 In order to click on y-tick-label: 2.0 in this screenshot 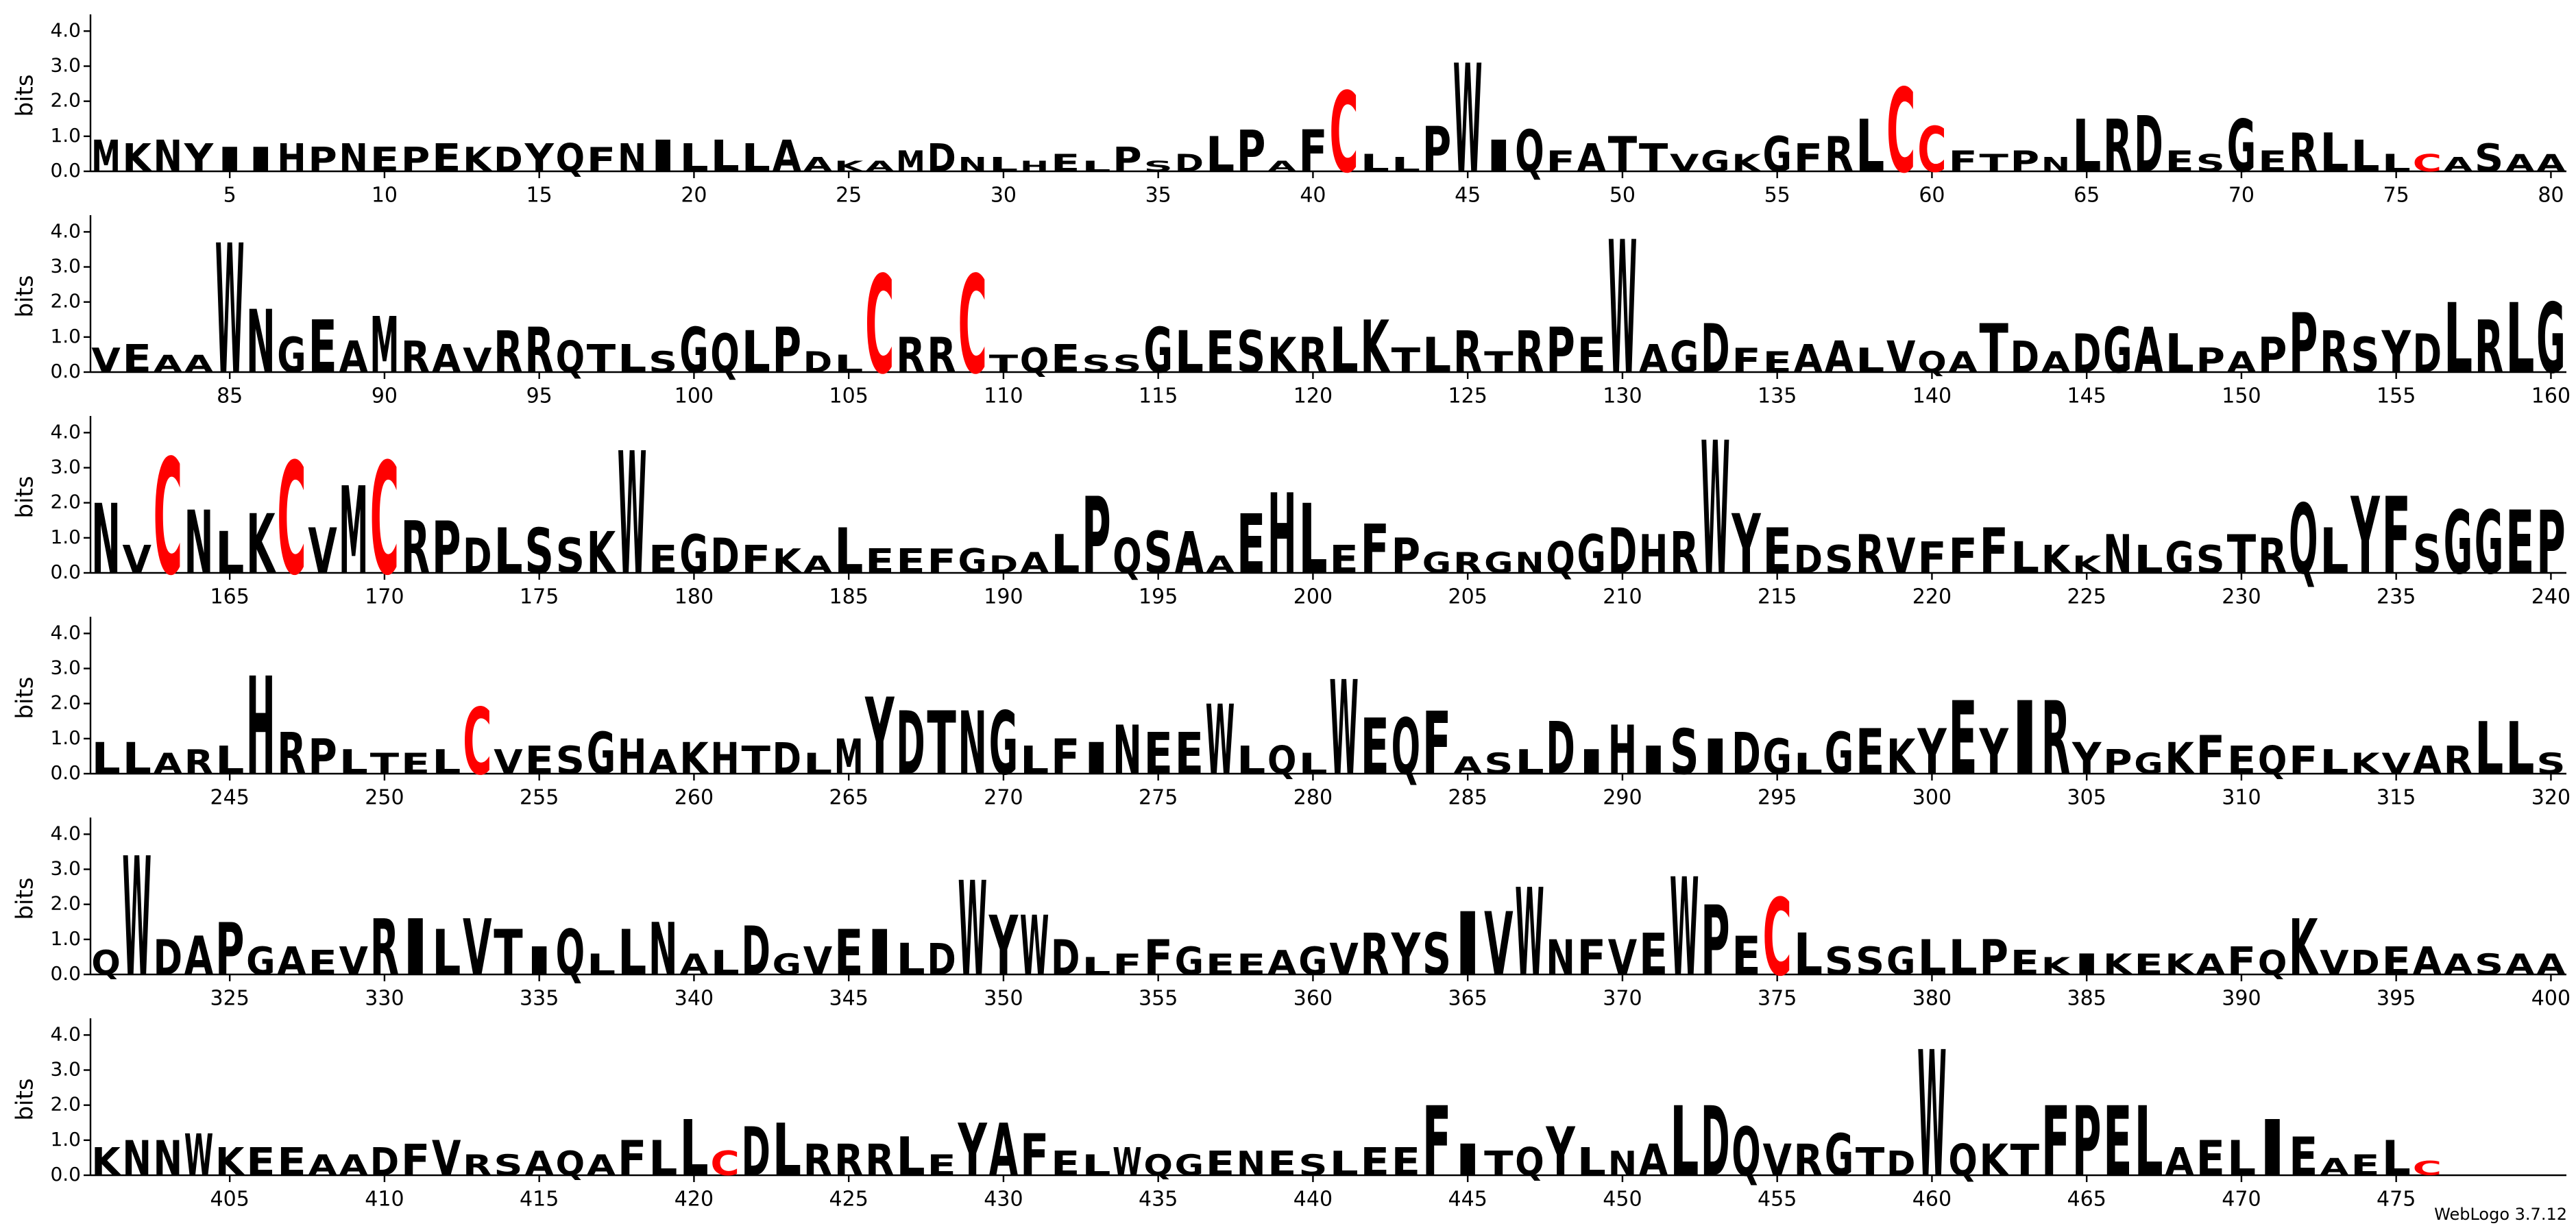, I will do `click(65, 301)`.